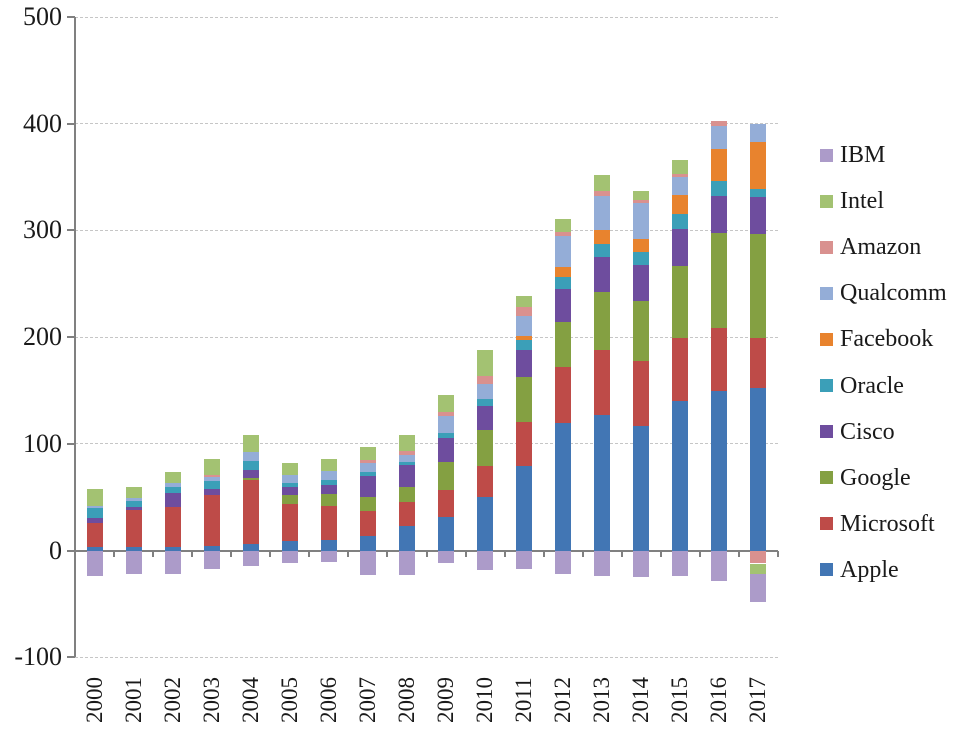 Image resolution: width=977 pixels, height=739 pixels. Describe the element at coordinates (719, 470) in the screenshot. I see `bar-2016-apple` at that location.